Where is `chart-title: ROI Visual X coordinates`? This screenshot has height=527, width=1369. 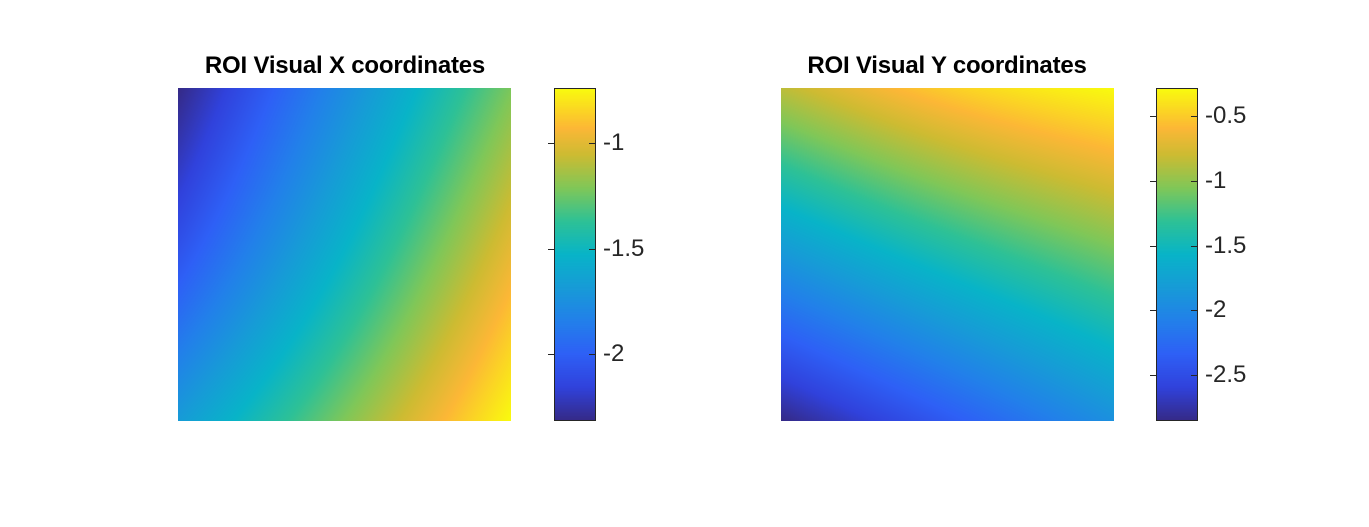
chart-title: ROI Visual X coordinates is located at coordinates (345, 65).